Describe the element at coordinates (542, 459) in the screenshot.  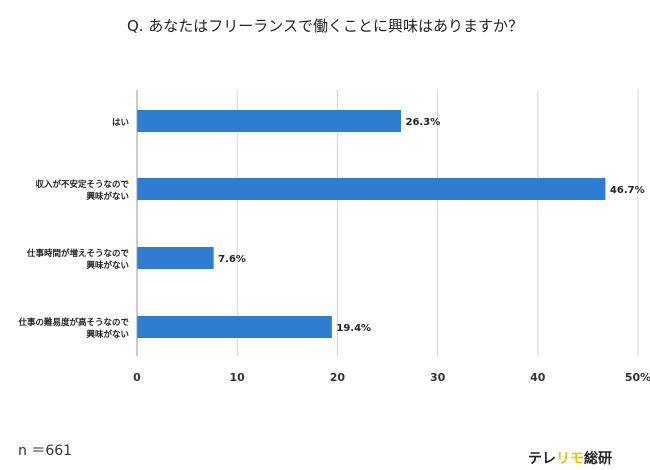
I see `brand-logo-part1: テレ` at that location.